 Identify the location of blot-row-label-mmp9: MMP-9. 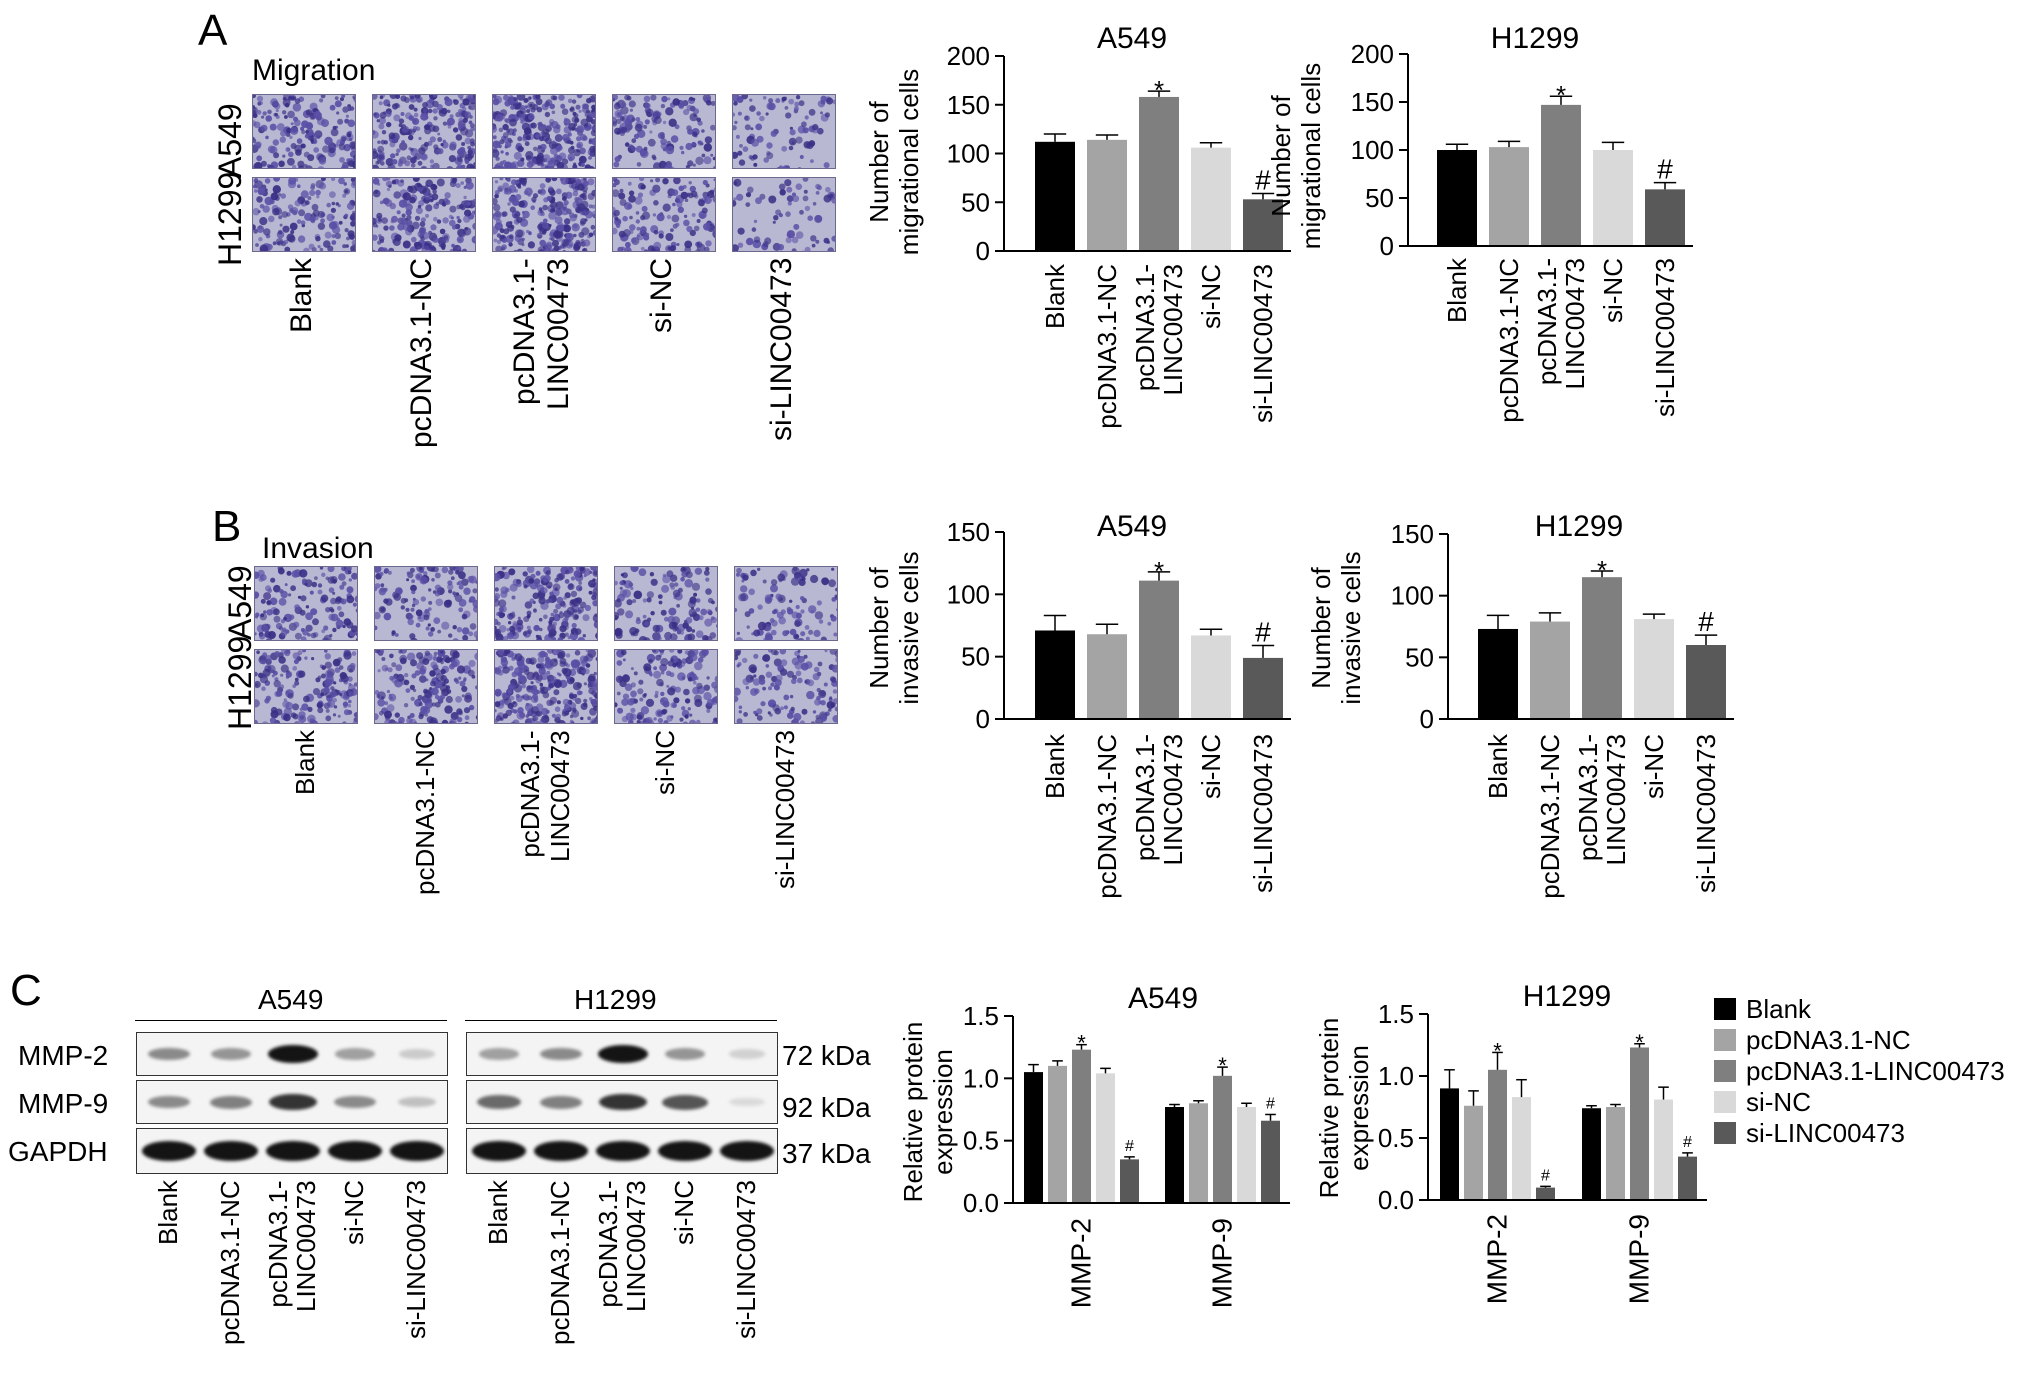
(63, 1103).